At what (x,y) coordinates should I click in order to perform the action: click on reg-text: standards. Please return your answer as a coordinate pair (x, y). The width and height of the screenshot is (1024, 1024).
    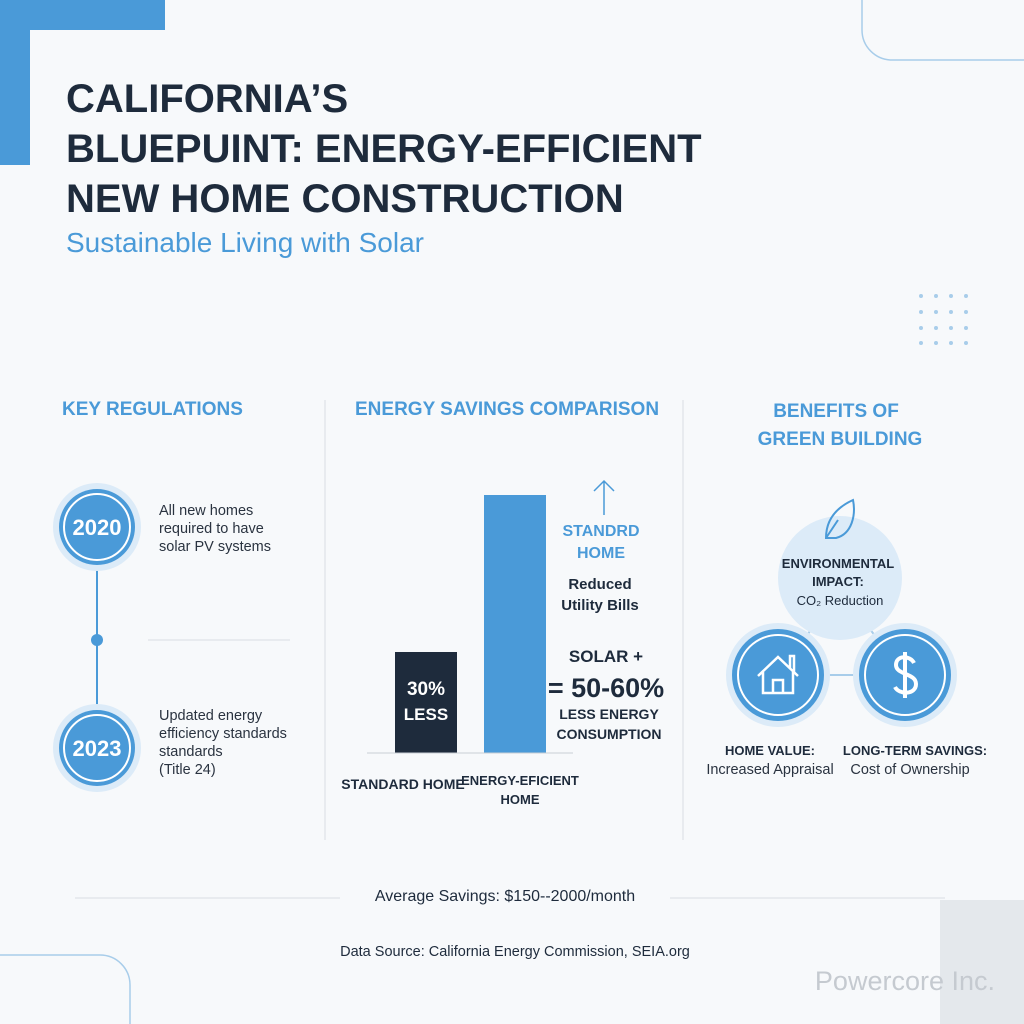
    Looking at the image, I should click on (191, 752).